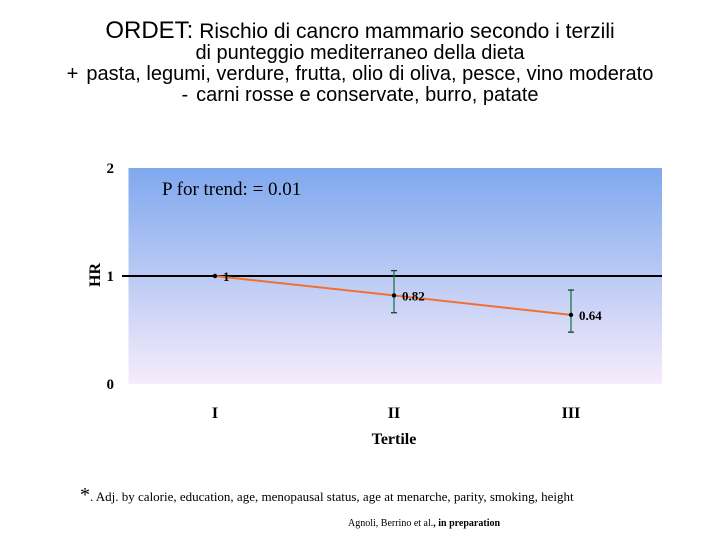 This screenshot has width=720, height=540. Describe the element at coordinates (571, 413) in the screenshot. I see `x-tick-label: III` at that location.